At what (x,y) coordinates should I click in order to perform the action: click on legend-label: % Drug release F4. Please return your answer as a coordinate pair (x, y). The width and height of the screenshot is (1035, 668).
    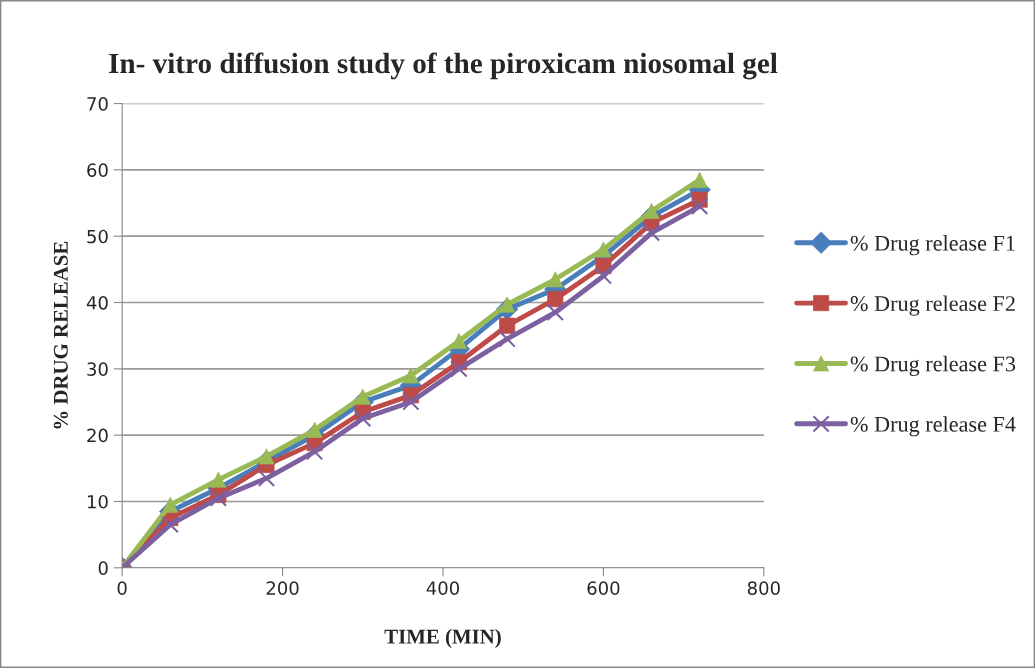
    Looking at the image, I should click on (933, 426).